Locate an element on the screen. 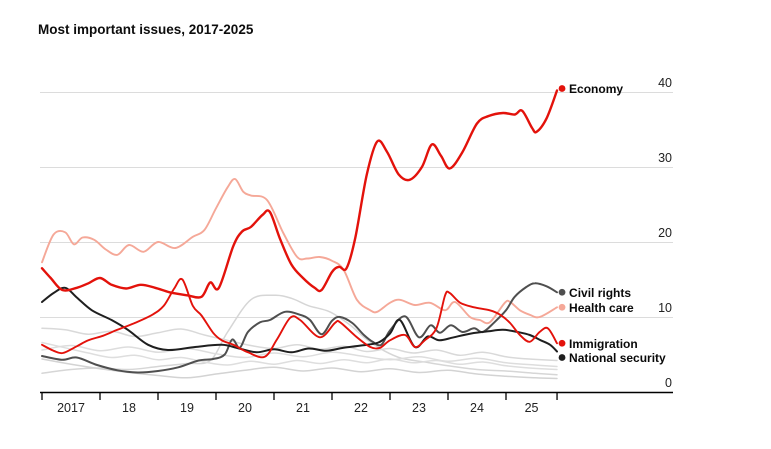 This screenshot has height=449, width=771. x-axis: 2017 18 19 20 21 22 23 24 25 is located at coordinates (356, 403).